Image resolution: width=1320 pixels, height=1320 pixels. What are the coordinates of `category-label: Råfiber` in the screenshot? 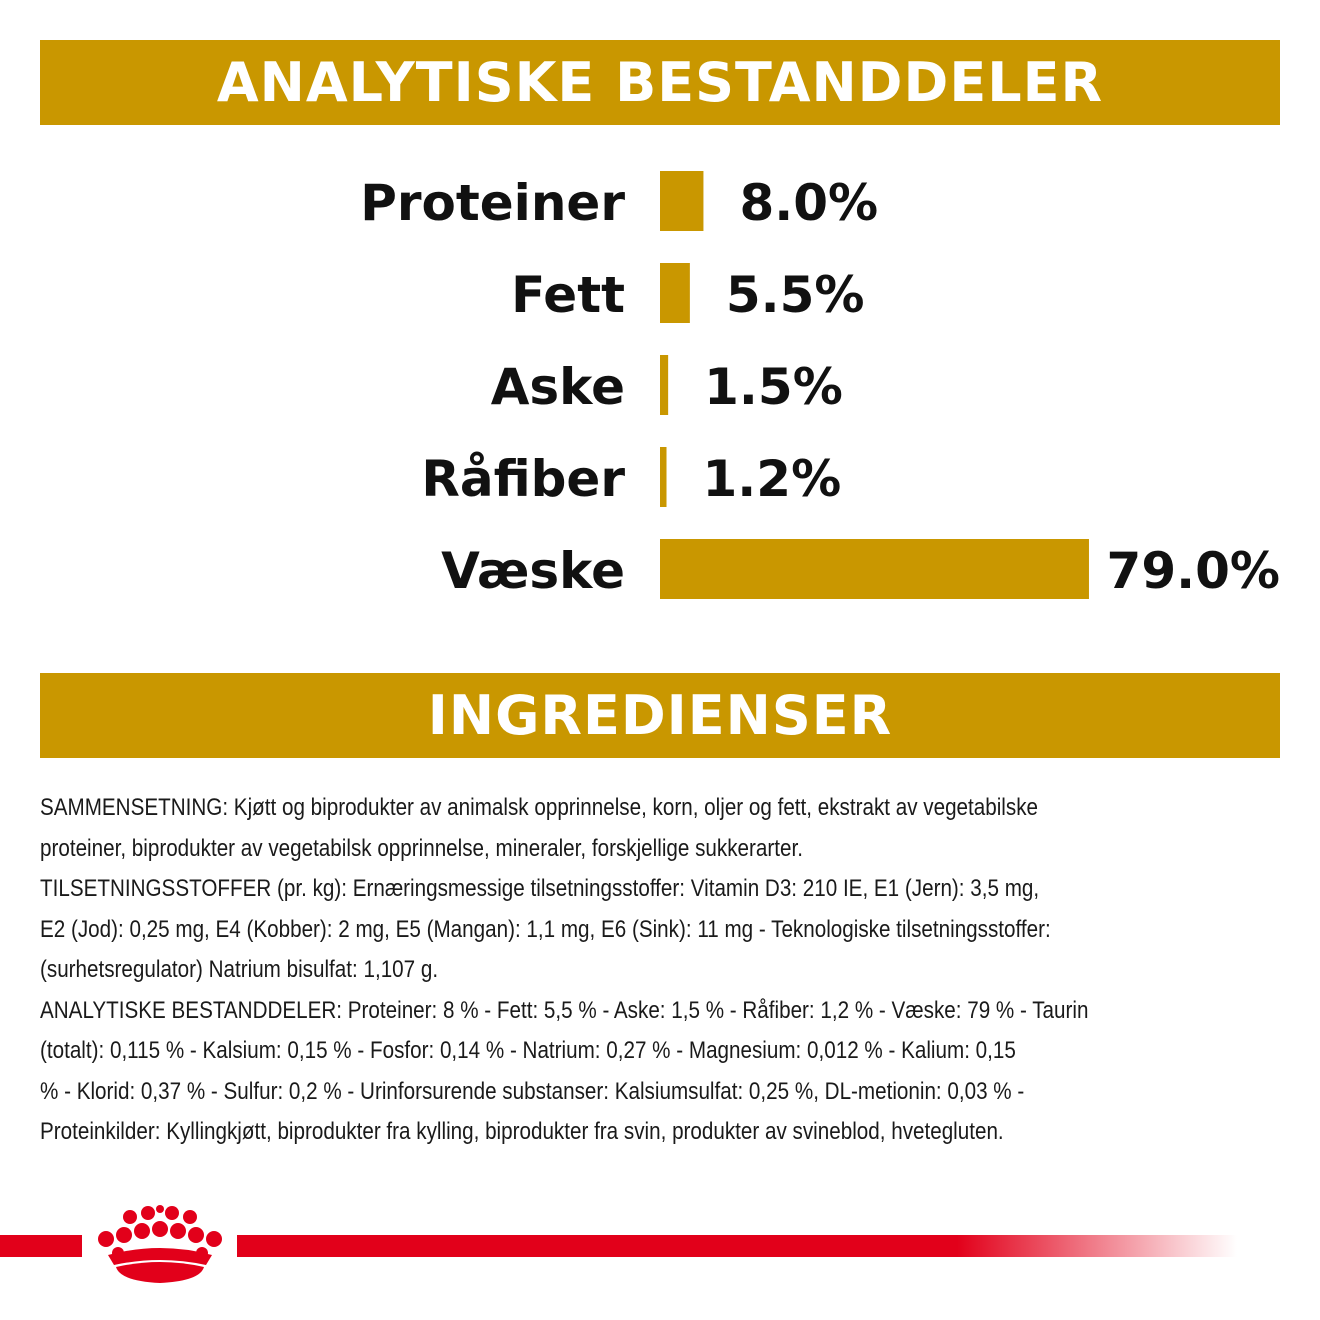 It's located at (523, 479).